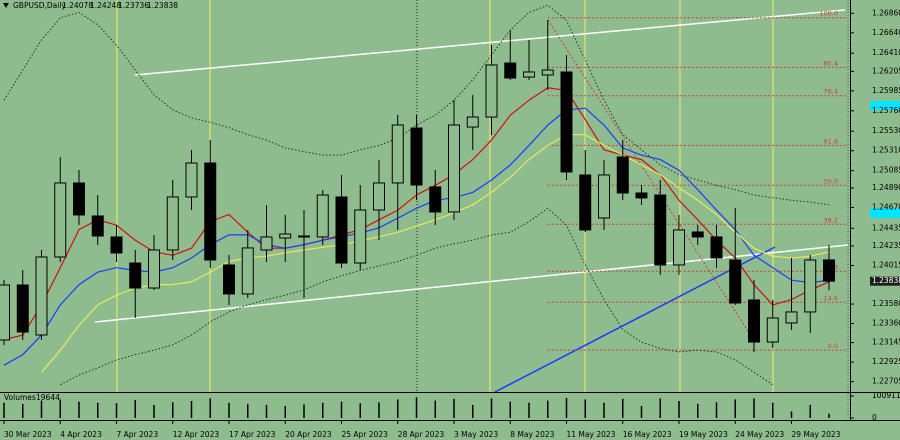  Describe the element at coordinates (886, 32) in the screenshot. I see `y-tick-label: 1.26640` at that location.